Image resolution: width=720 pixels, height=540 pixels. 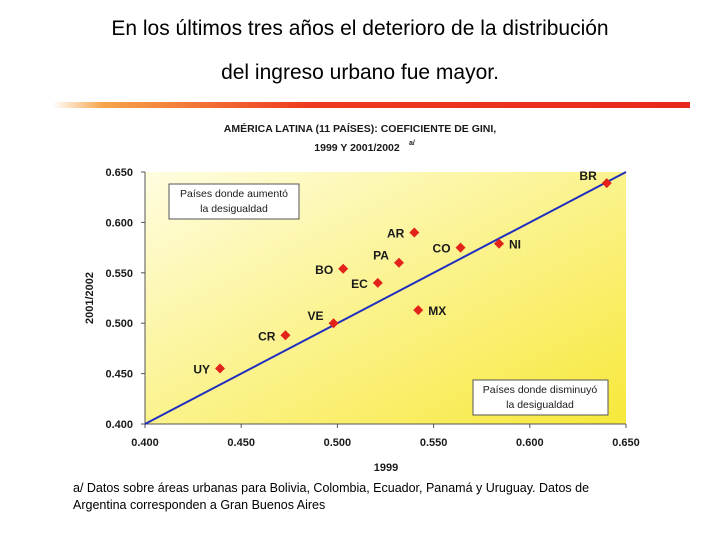 I want to click on y-tick-label: 0.400, so click(x=119, y=425).